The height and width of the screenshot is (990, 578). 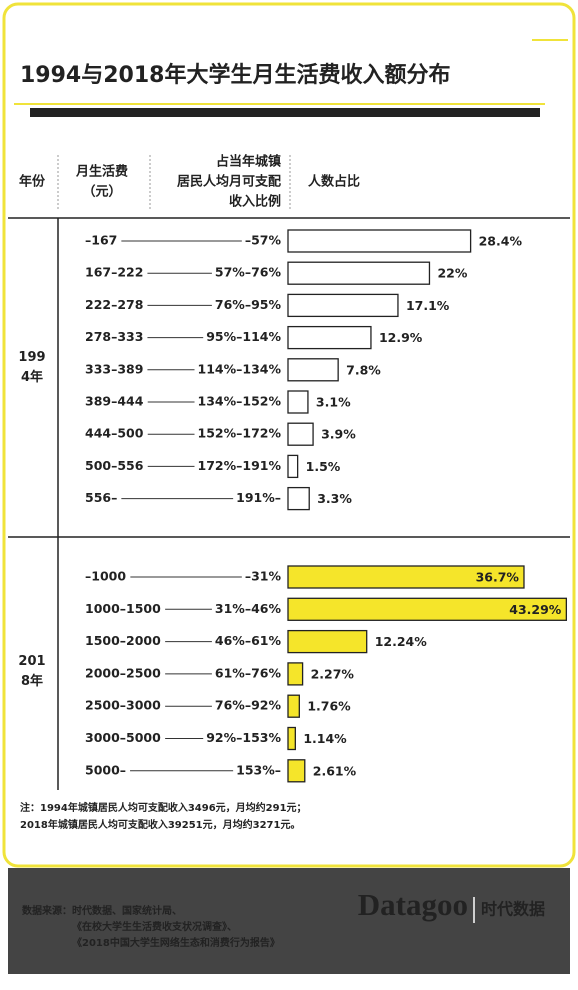 I want to click on value-label: 3.3%, so click(x=334, y=498).